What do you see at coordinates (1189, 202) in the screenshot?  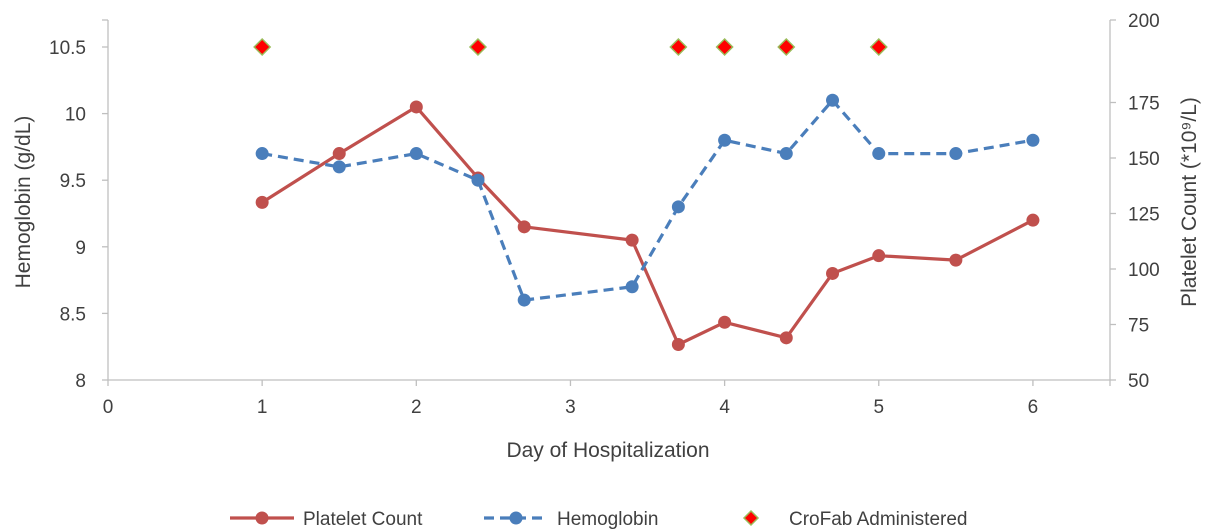 I see `y-axis-title-right: Platelet Count (*10⁹/L)` at bounding box center [1189, 202].